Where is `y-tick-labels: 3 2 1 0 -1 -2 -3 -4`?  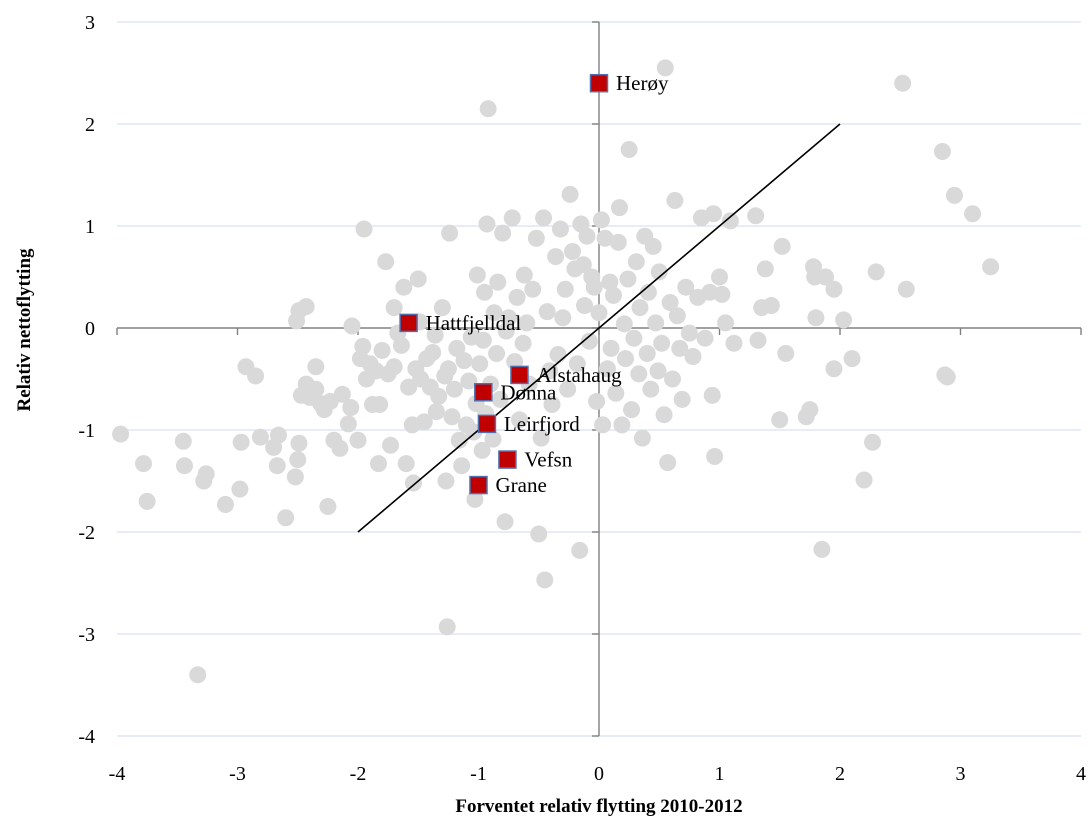
y-tick-labels: 3 2 1 0 -1 -2 -3 -4 is located at coordinates (86, 380).